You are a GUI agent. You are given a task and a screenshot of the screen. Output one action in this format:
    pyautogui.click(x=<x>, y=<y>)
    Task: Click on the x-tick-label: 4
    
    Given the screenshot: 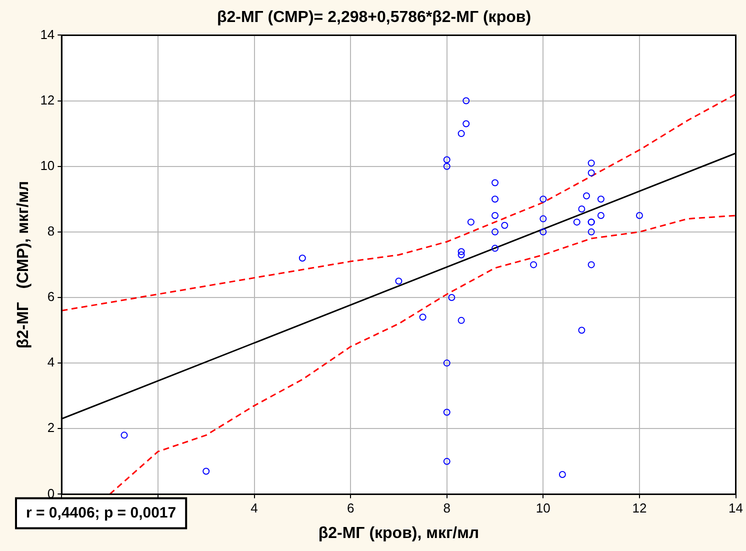 What is the action you would take?
    pyautogui.click(x=254, y=508)
    